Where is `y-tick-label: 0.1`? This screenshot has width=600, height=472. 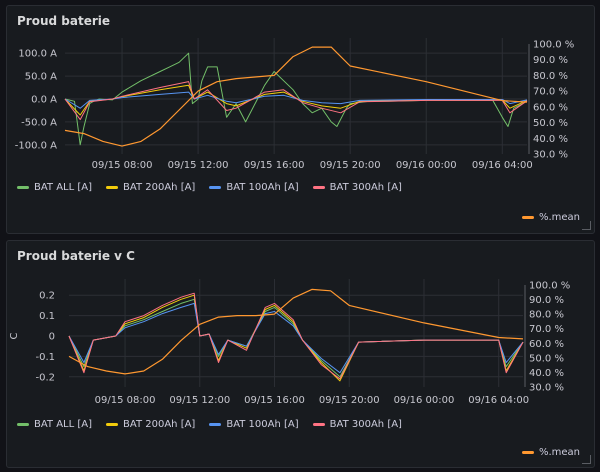 y-tick-label: 0.1 is located at coordinates (47, 316).